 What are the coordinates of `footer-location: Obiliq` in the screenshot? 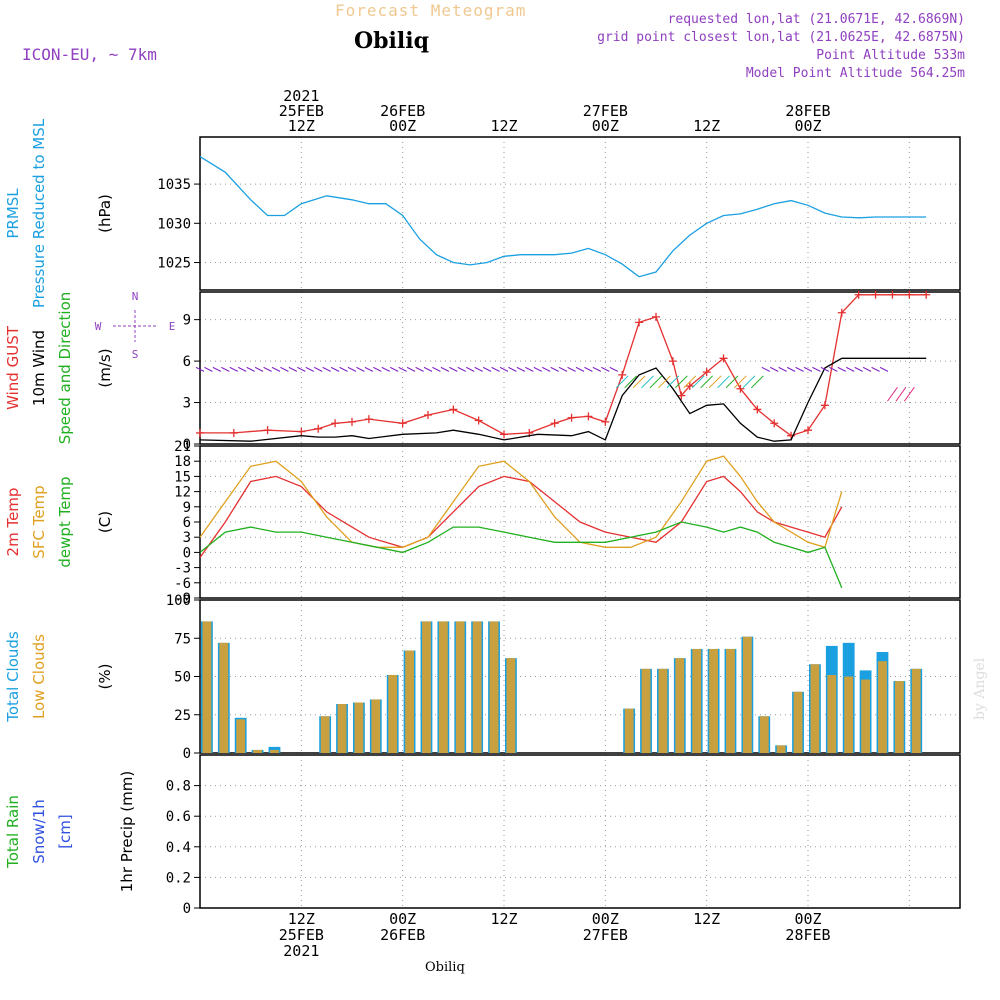 It's located at (445, 967).